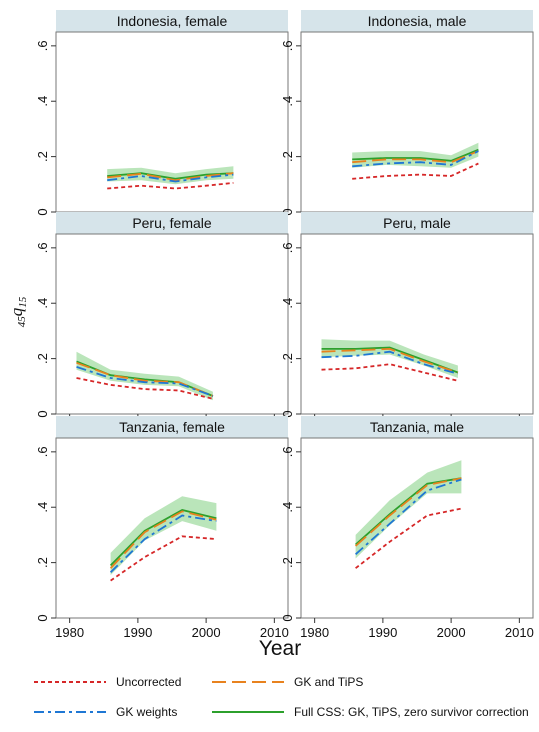  I want to click on legend-item-uncorrected: Uncorrected, so click(106, 682).